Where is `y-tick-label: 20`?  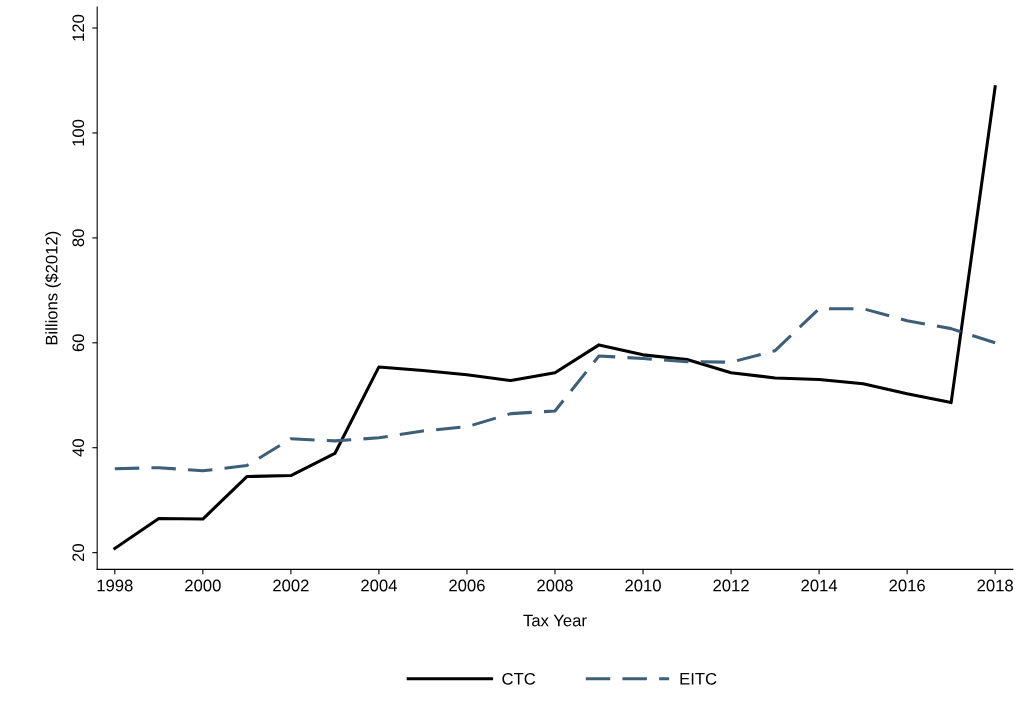
y-tick-label: 20 is located at coordinates (78, 553).